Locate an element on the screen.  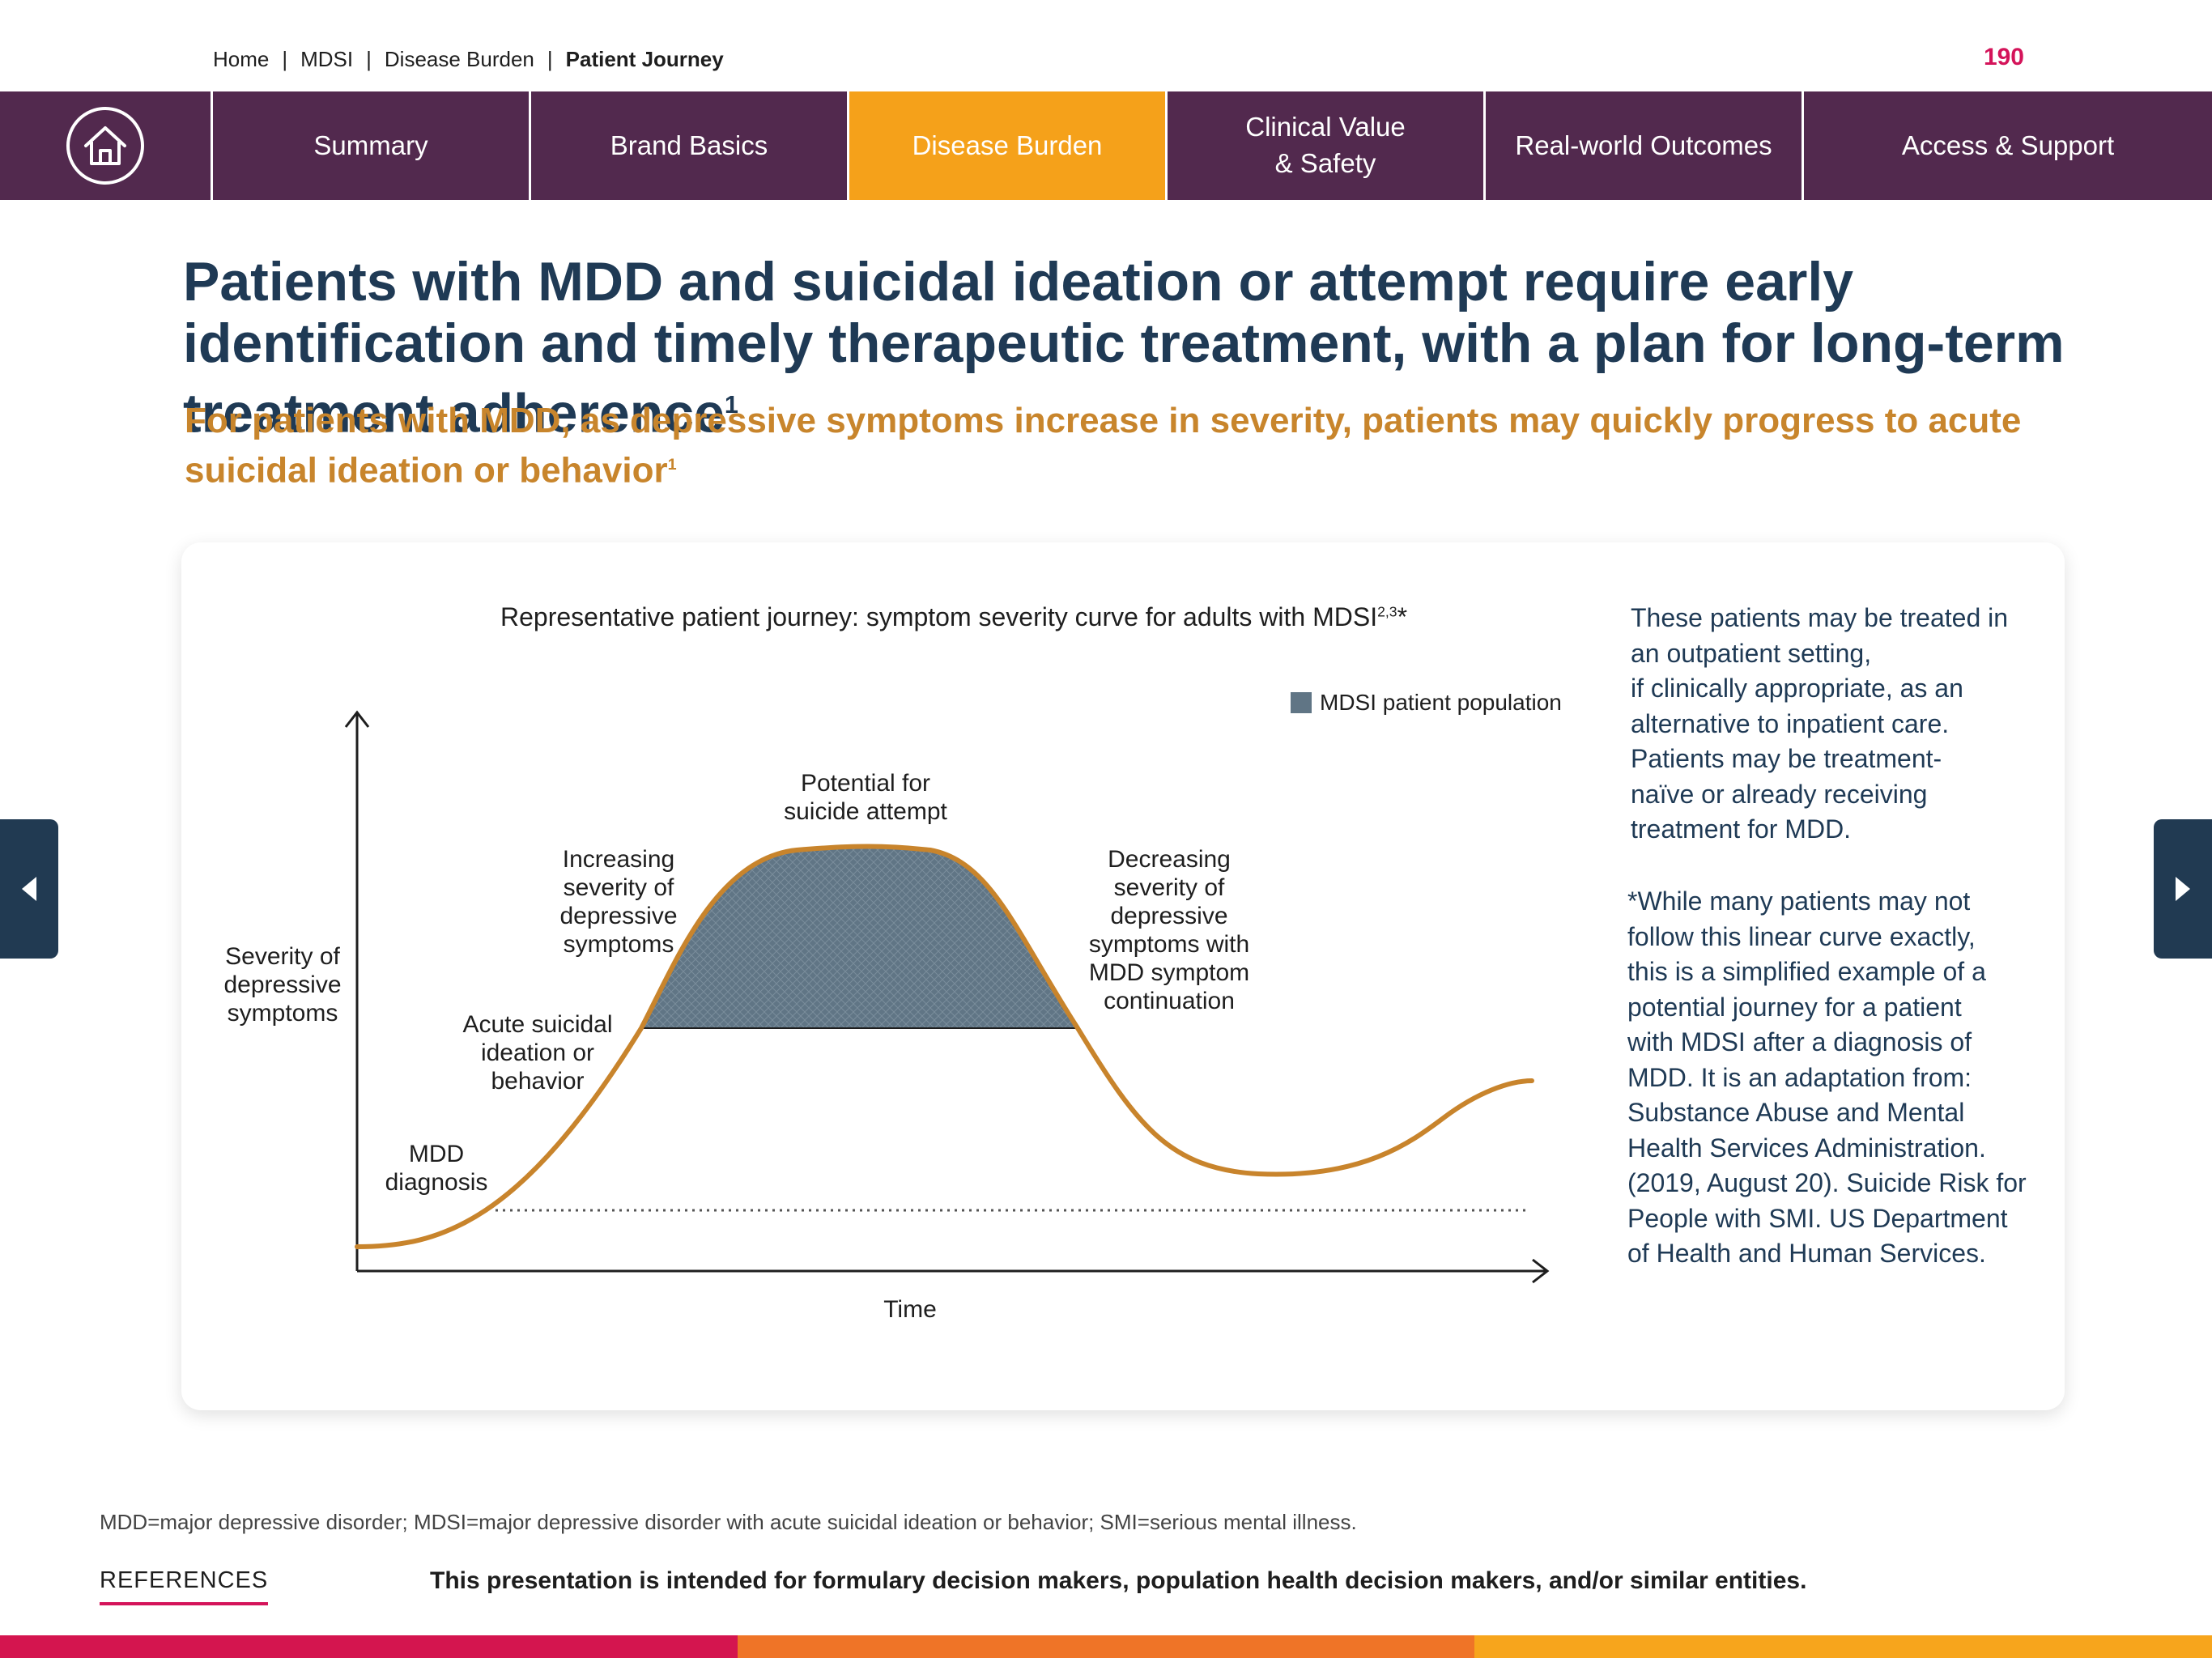
tab-access-support: Access & Support is located at coordinates (2008, 145).